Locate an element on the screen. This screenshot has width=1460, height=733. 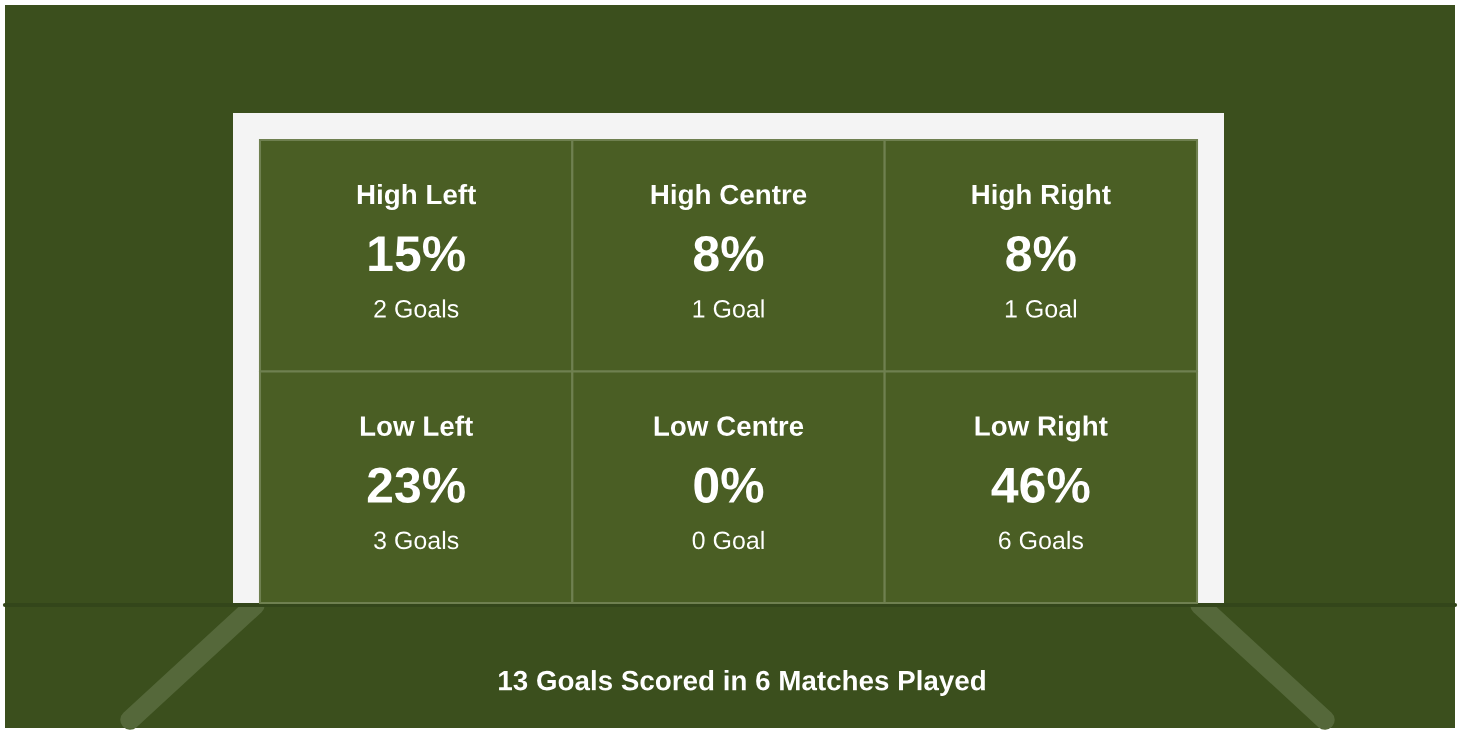
category-label: Low Centre is located at coordinates (729, 426).